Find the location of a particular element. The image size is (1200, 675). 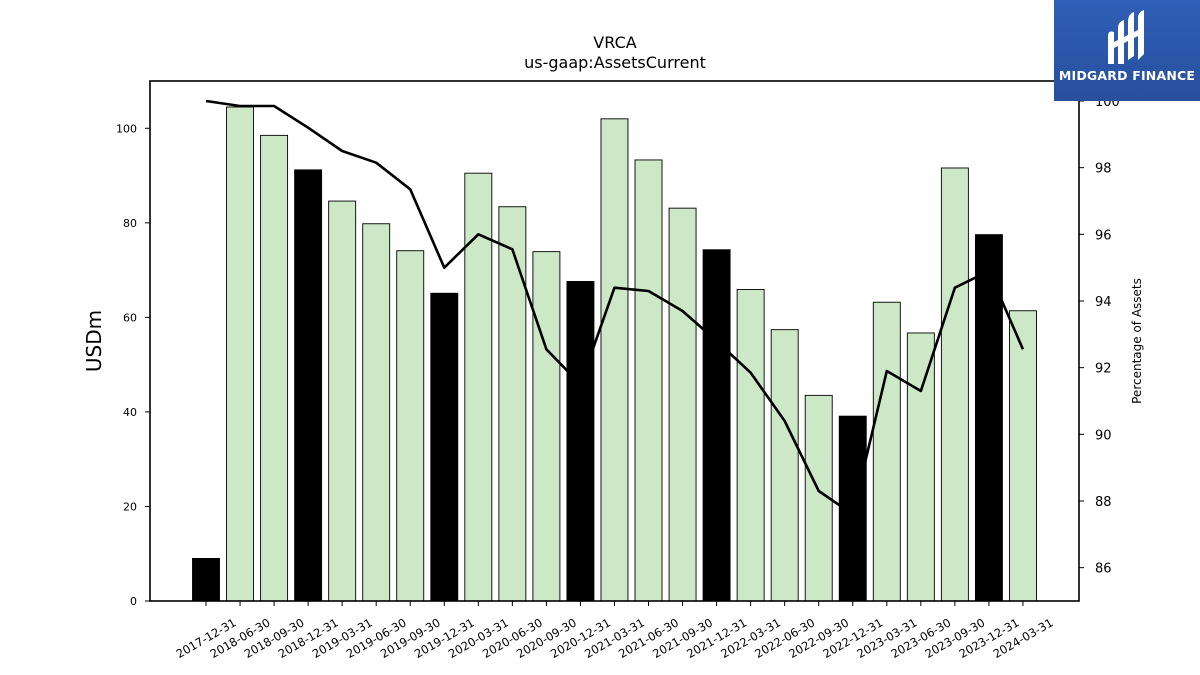

y-tick-label: 100 is located at coordinates (126, 128).